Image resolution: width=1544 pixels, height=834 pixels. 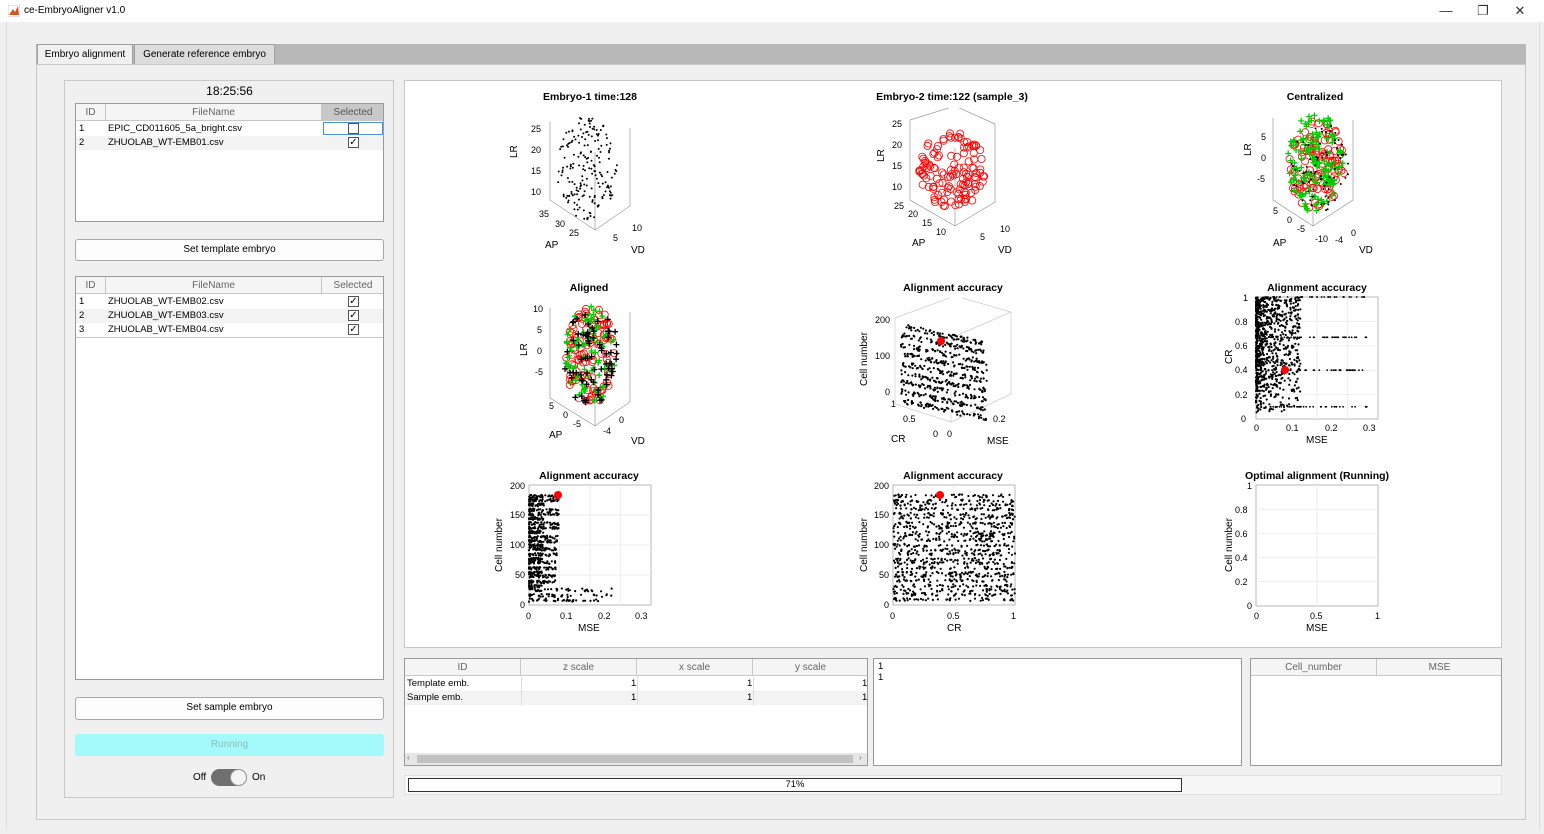 I want to click on plot-centralized-3d: LR 5 0 -5 5 0 -5 -10 0 -4 AP VD, so click(x=1315, y=183).